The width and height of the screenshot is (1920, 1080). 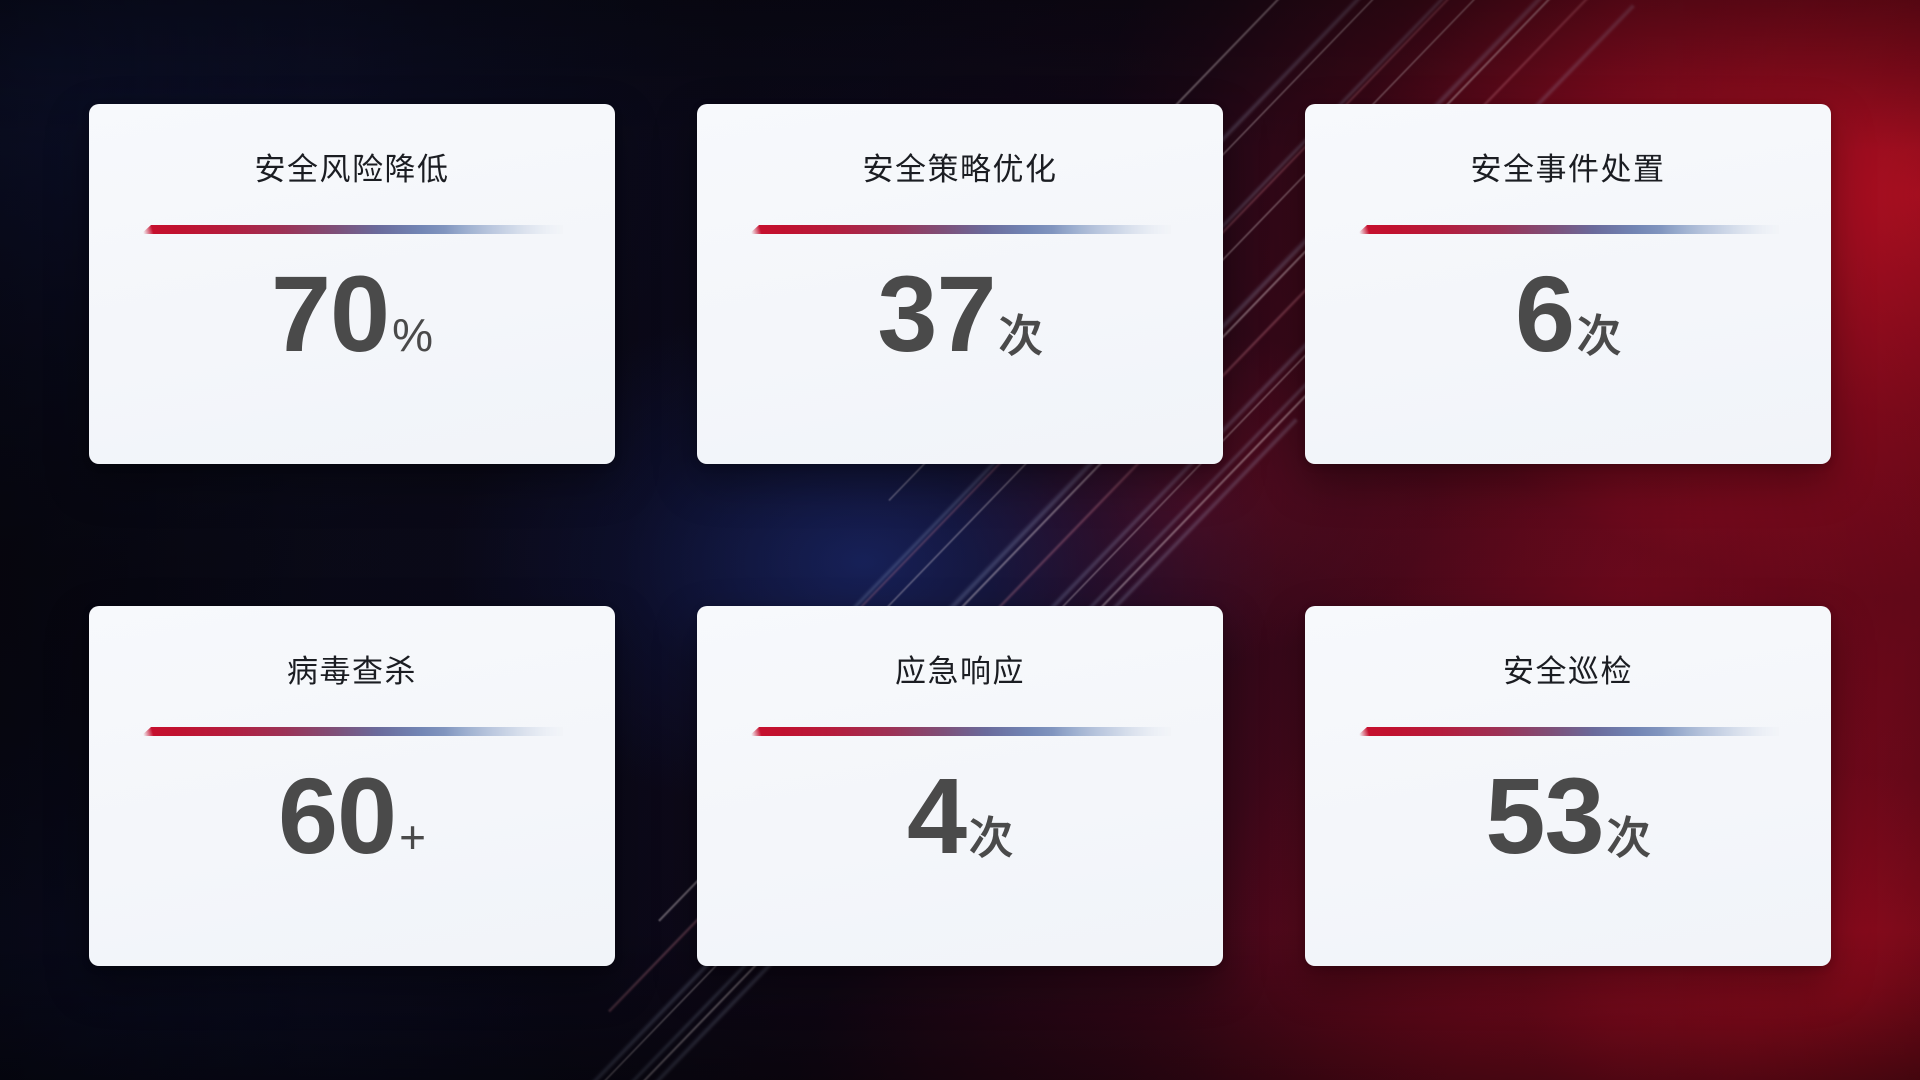 I want to click on stat-card: 病毒查杀 60 +, so click(x=352, y=786).